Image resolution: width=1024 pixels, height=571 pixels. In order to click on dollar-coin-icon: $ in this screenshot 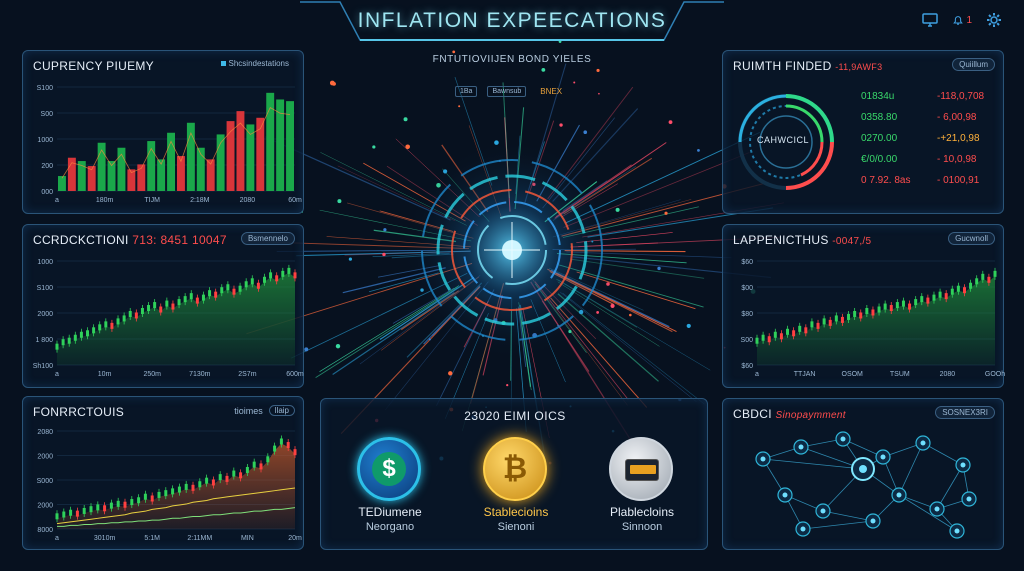, I will do `click(389, 469)`.